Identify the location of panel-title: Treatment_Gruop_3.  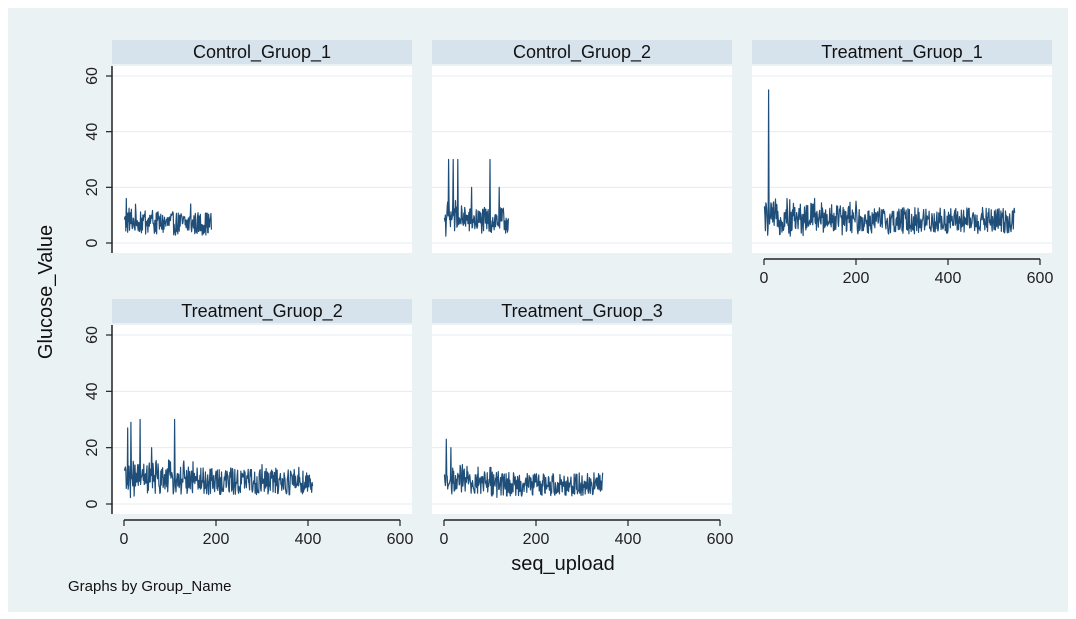
(581, 311).